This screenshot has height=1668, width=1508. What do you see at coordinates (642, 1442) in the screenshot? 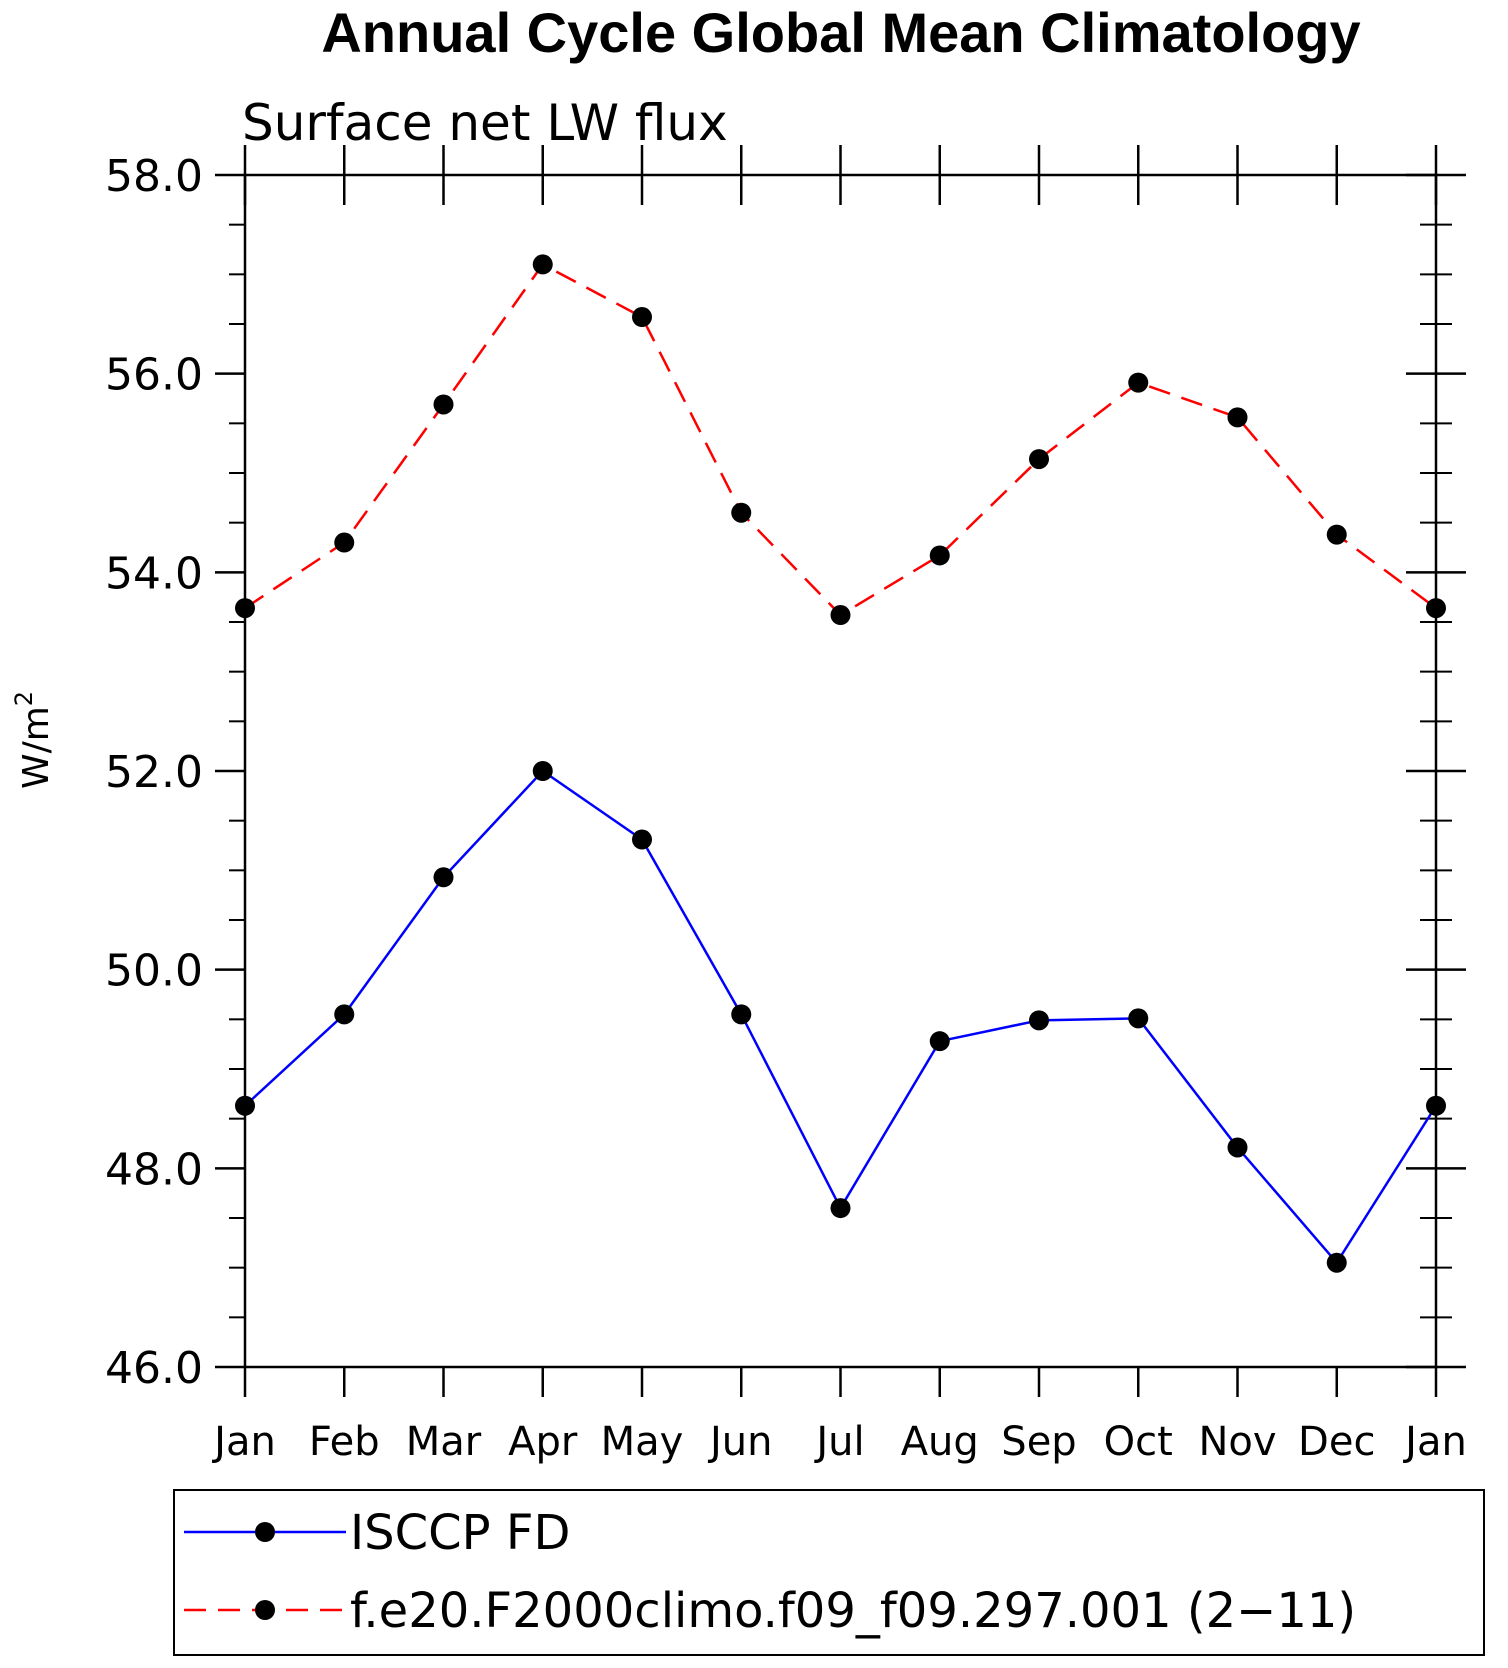
I see `x-tick-label: May` at bounding box center [642, 1442].